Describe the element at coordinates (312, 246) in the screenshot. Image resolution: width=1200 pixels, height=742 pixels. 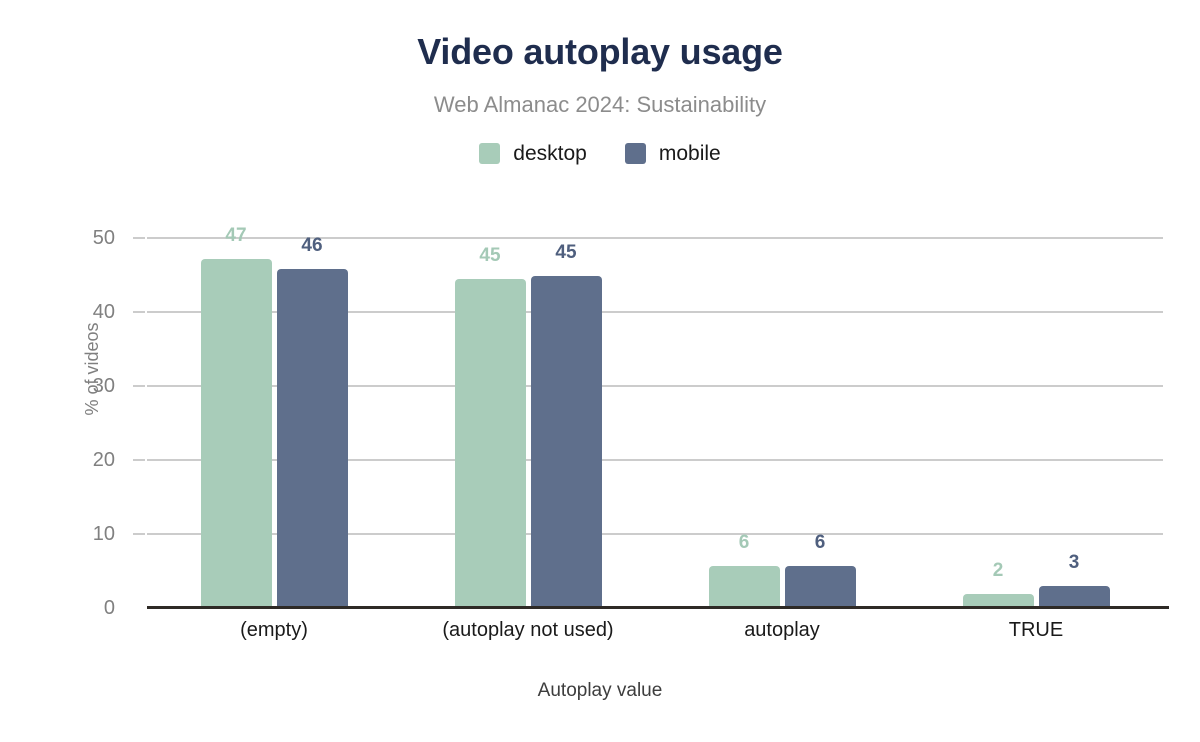
I see `bar-value-label-mobile-0: 46` at that location.